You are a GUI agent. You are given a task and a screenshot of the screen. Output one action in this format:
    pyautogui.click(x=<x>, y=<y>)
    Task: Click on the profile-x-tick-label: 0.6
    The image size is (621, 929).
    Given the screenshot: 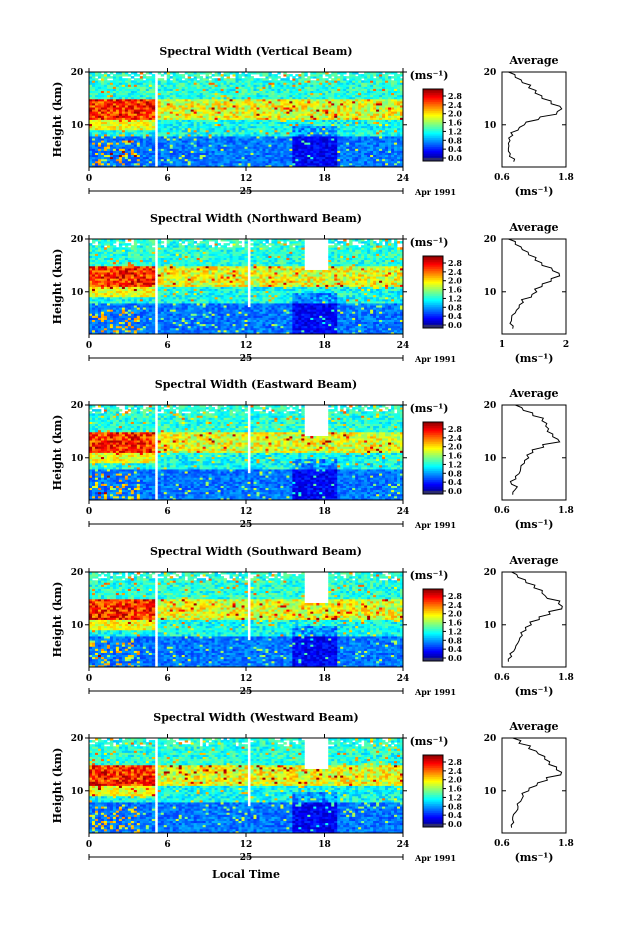 What is the action you would take?
    pyautogui.click(x=502, y=178)
    